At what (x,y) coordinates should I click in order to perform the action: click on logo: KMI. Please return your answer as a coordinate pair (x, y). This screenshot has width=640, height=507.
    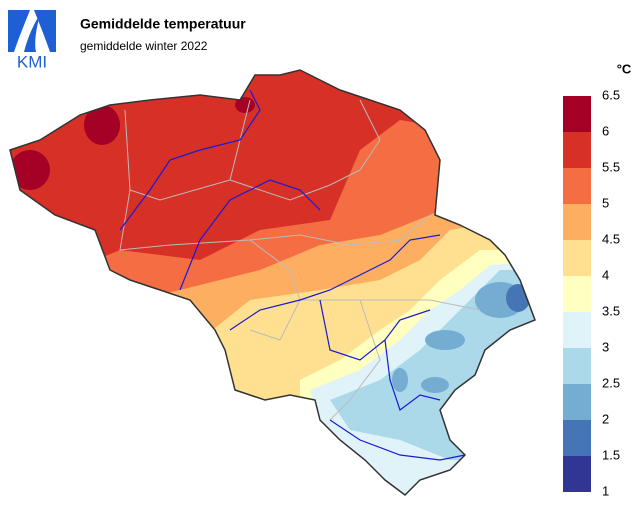
    Looking at the image, I should click on (32, 40).